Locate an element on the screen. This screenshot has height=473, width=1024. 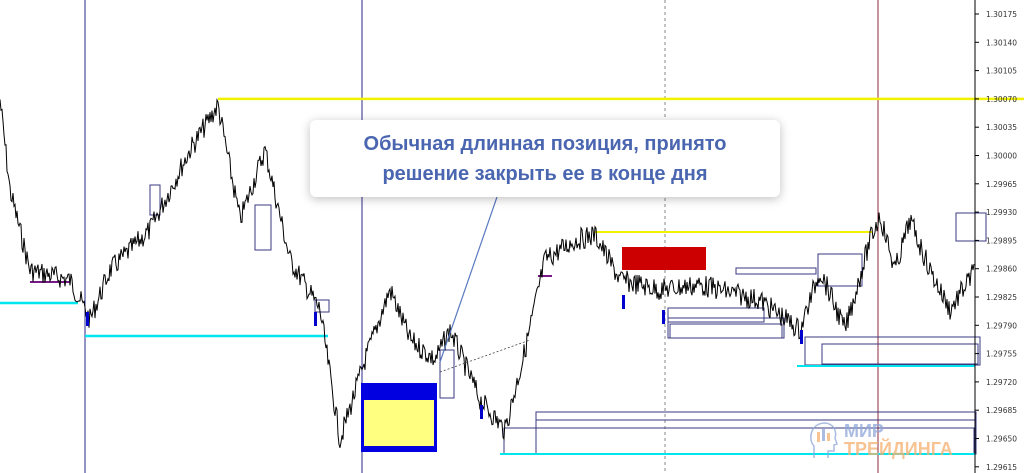
price-axis-label: 1.29825 is located at coordinates (1001, 297).